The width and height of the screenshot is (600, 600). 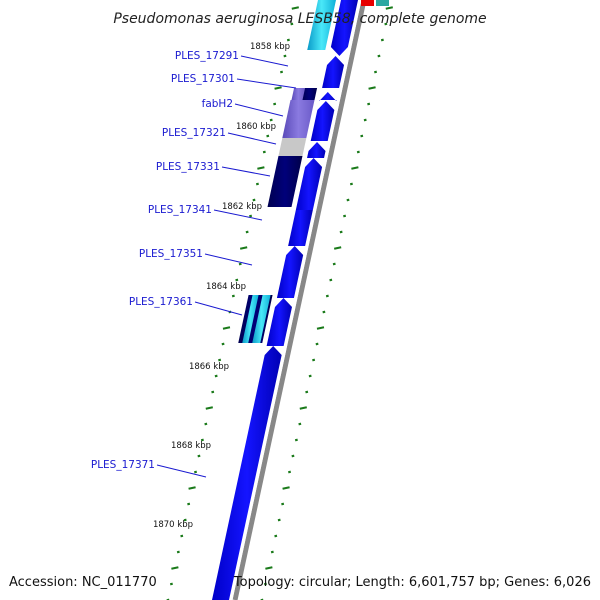 What do you see at coordinates (173, 525) in the screenshot?
I see `kbp-label-1870: 1870 kbp` at bounding box center [173, 525].